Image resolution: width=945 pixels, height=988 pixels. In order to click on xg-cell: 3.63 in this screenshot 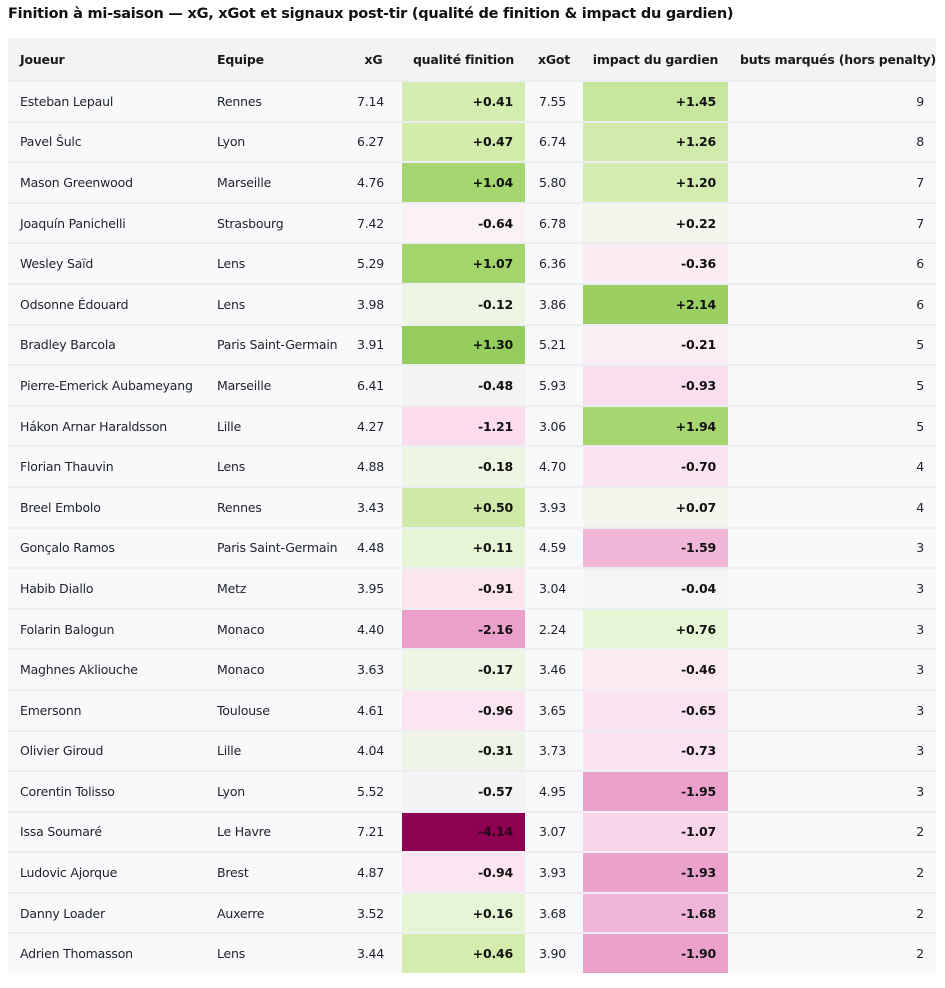, I will do `click(373, 669)`.